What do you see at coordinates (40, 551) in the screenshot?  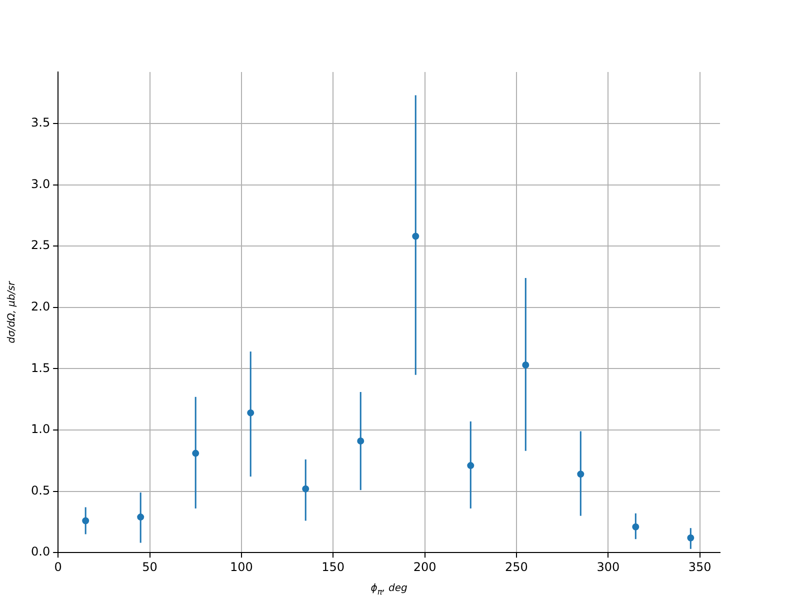 I see `y-tick-label: 0.0` at bounding box center [40, 551].